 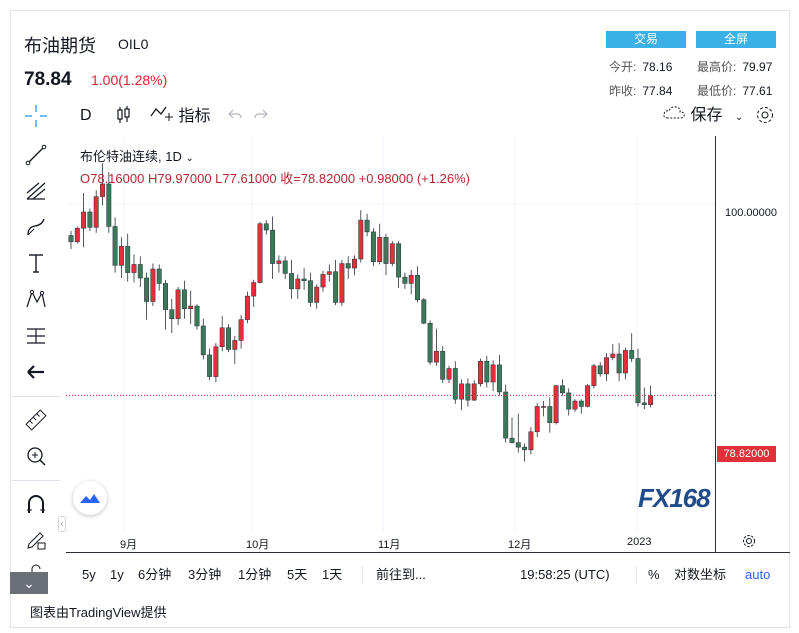 What do you see at coordinates (36, 336) in the screenshot?
I see `prediction-icon` at bounding box center [36, 336].